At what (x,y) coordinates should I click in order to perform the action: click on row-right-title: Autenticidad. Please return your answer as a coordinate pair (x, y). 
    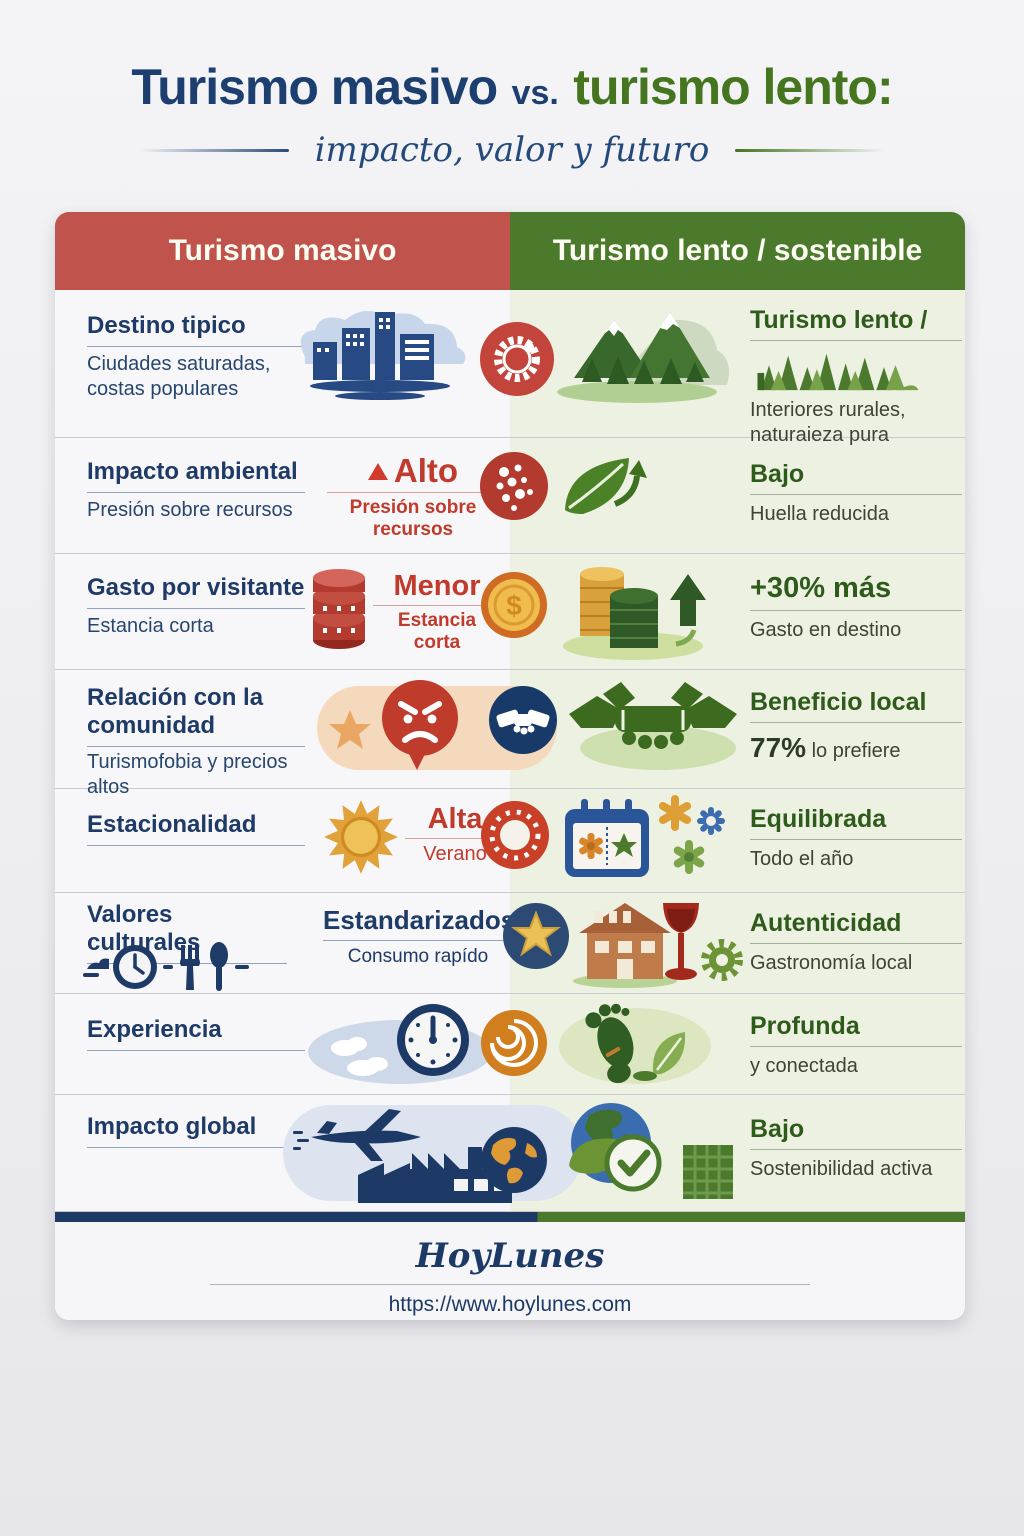
    Looking at the image, I should click on (856, 926).